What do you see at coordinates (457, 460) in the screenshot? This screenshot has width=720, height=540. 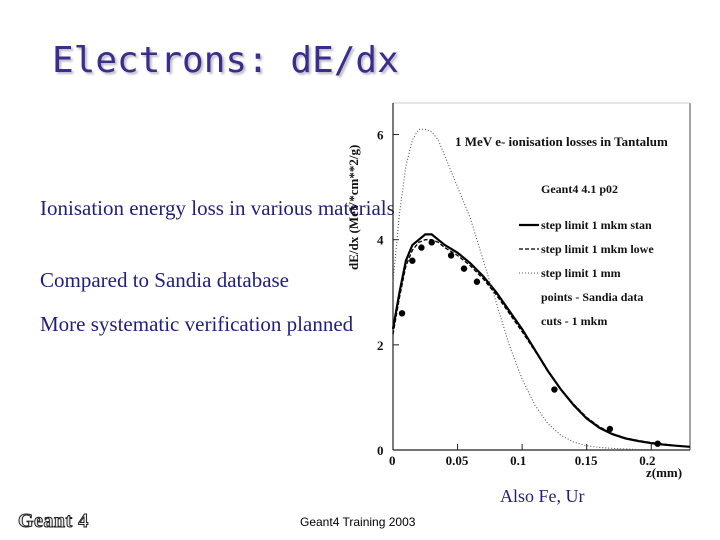 I see `x-tick-label-1: 0.05` at bounding box center [457, 460].